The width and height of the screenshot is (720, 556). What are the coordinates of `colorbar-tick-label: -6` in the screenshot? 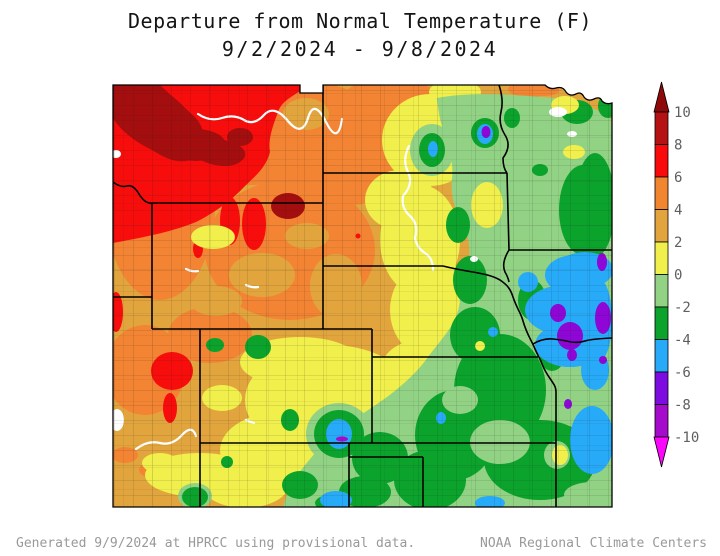 It's located at (682, 373).